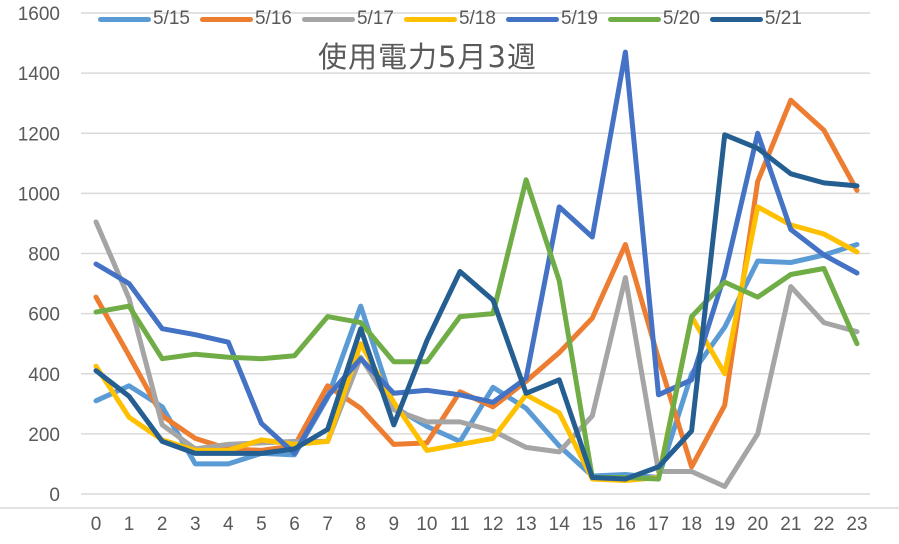 The height and width of the screenshot is (544, 899). What do you see at coordinates (492, 524) in the screenshot?
I see `x-tick-label: 12` at bounding box center [492, 524].